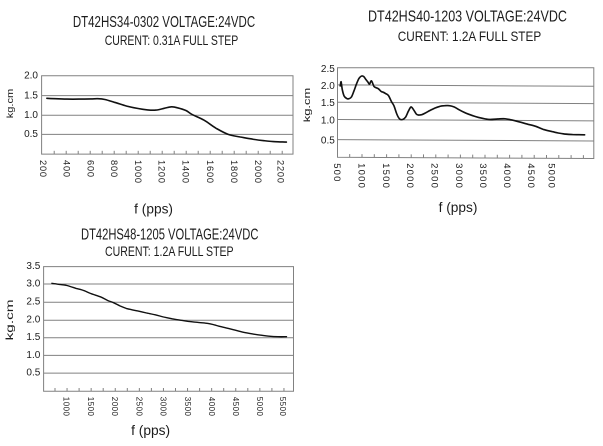 Image resolution: width=603 pixels, height=446 pixels. Describe the element at coordinates (282, 407) in the screenshot. I see `svg-text: 5500` at that location.